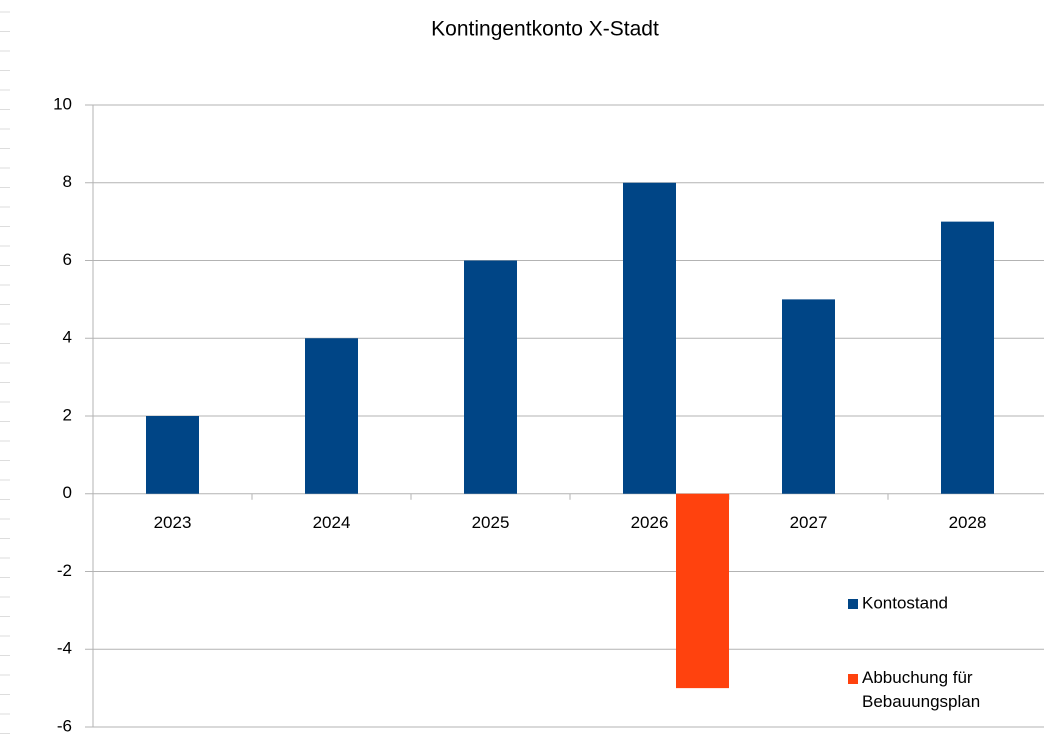 The width and height of the screenshot is (1044, 735). Describe the element at coordinates (491, 522) in the screenshot. I see `x-tick-label: 2025` at that location.